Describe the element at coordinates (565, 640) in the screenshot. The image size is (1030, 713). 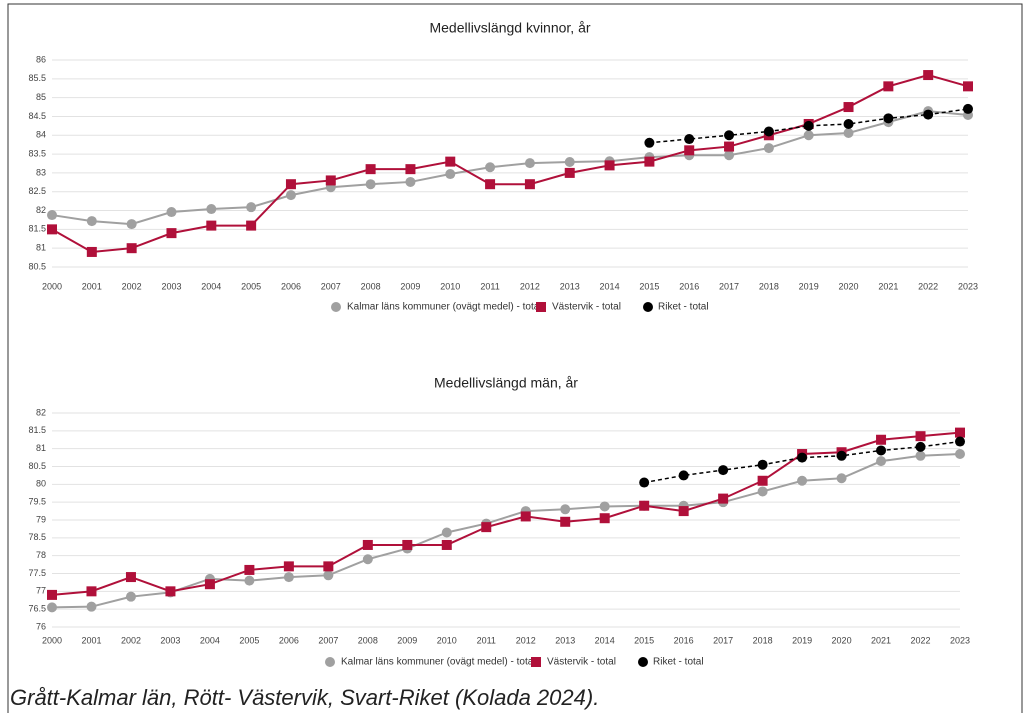
I see `x-tick-label: 2013` at that location.